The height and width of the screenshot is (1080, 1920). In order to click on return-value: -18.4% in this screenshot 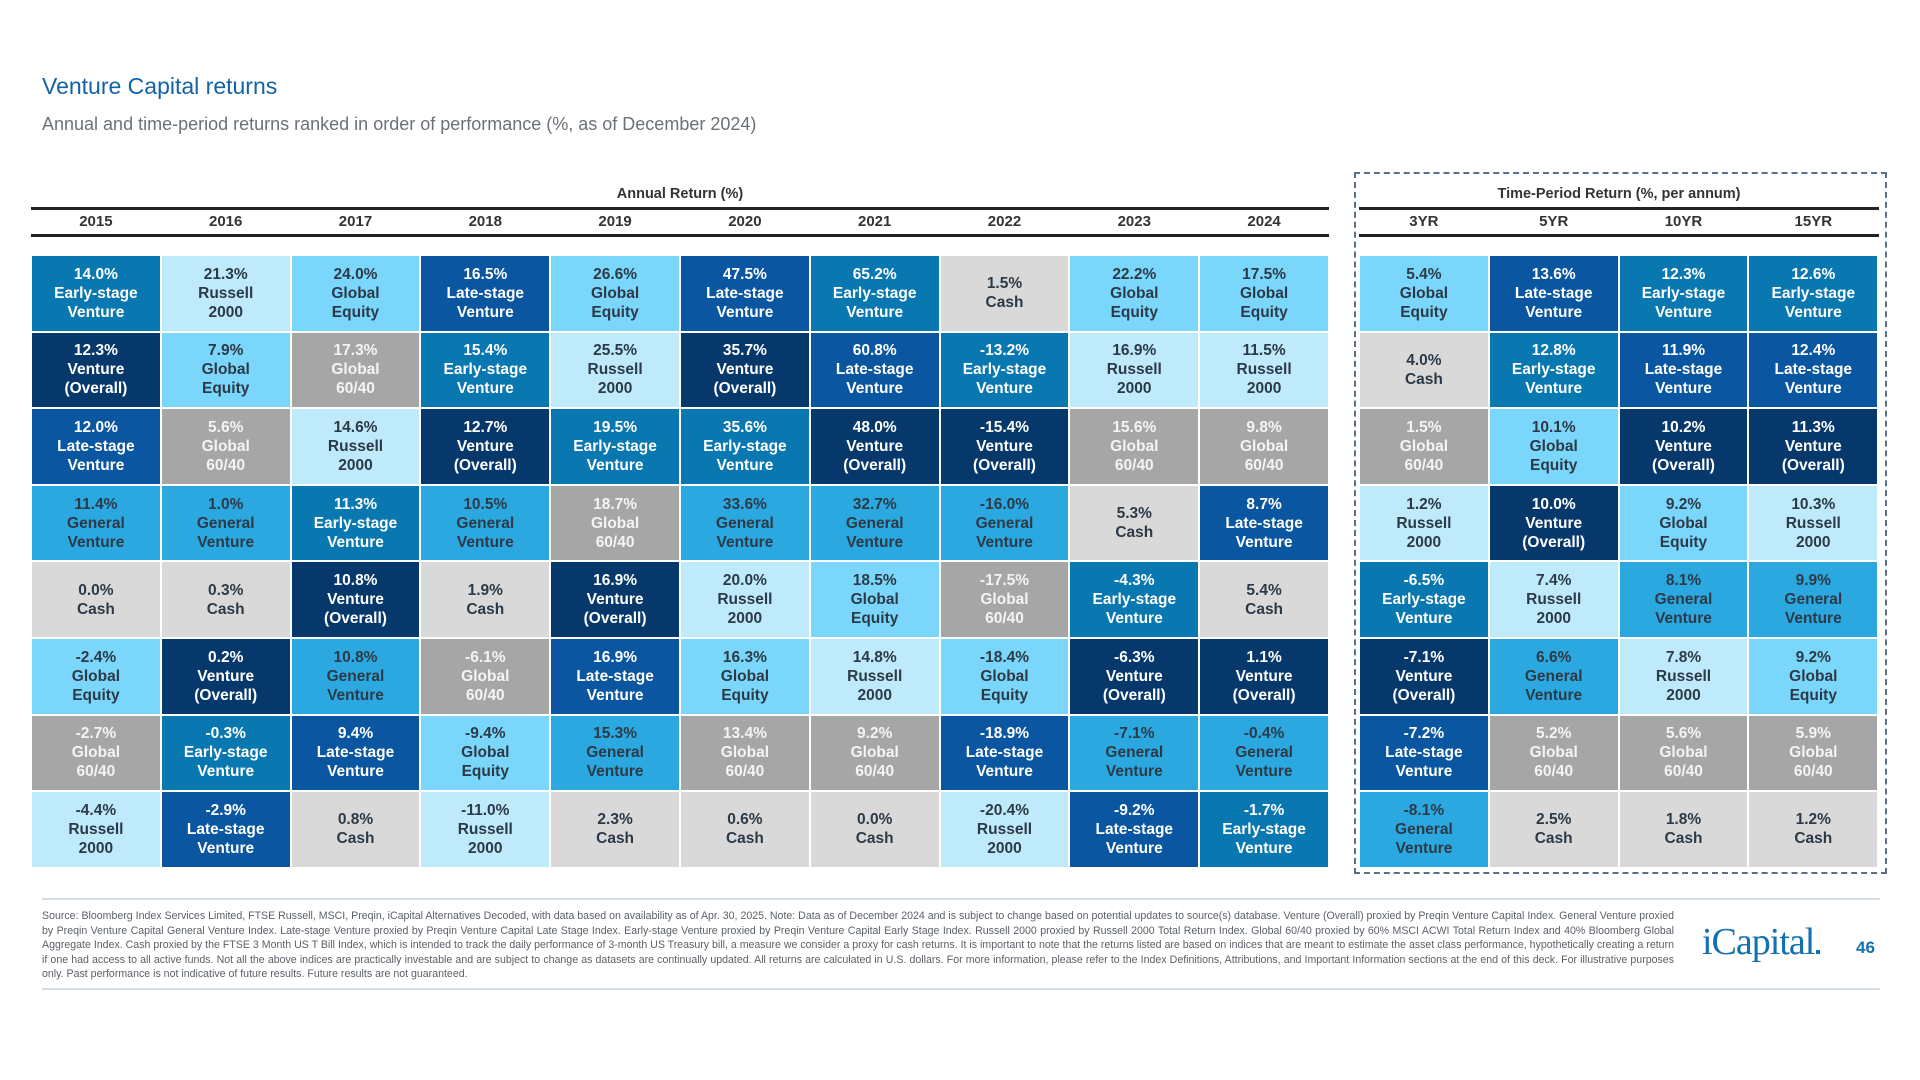, I will do `click(1004, 657)`.